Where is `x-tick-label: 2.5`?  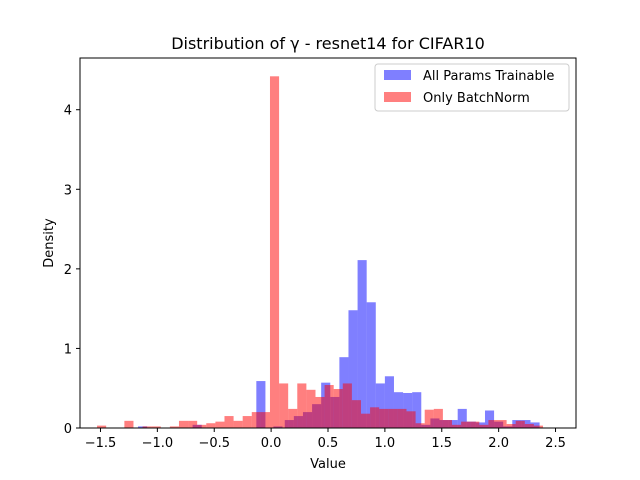 x-tick-label: 2.5 is located at coordinates (555, 443).